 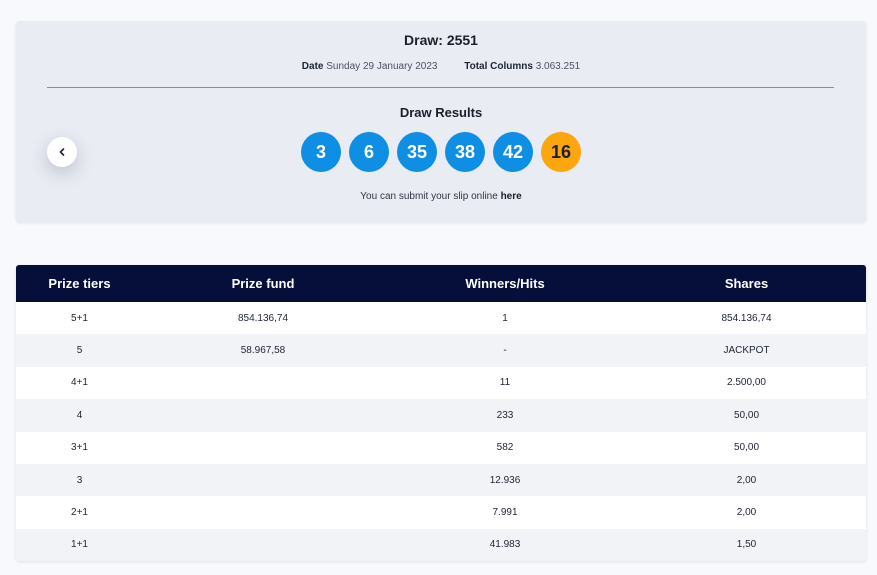 I want to click on submit-slip-note: You can submit your slip online here, so click(x=441, y=196).